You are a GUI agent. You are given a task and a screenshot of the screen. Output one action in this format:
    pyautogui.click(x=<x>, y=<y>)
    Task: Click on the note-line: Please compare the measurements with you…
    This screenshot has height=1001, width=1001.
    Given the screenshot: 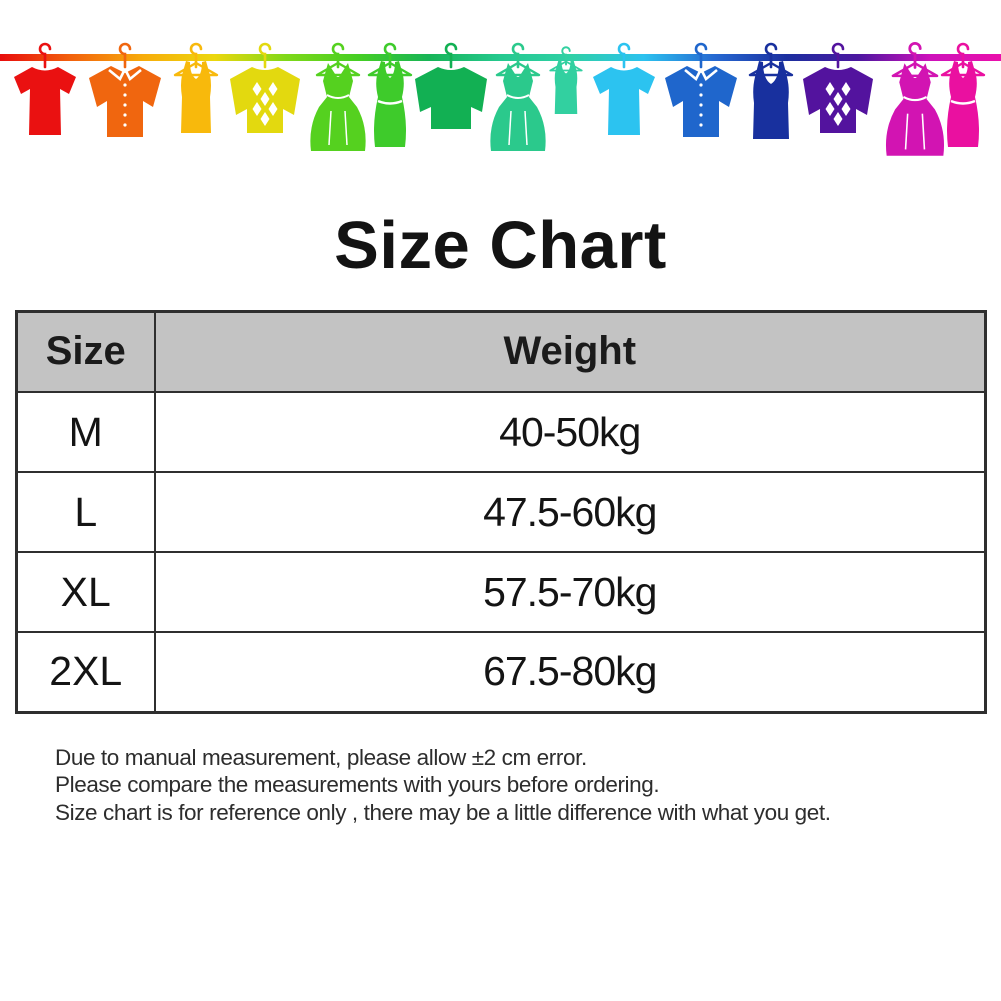 What is the action you would take?
    pyautogui.click(x=357, y=785)
    